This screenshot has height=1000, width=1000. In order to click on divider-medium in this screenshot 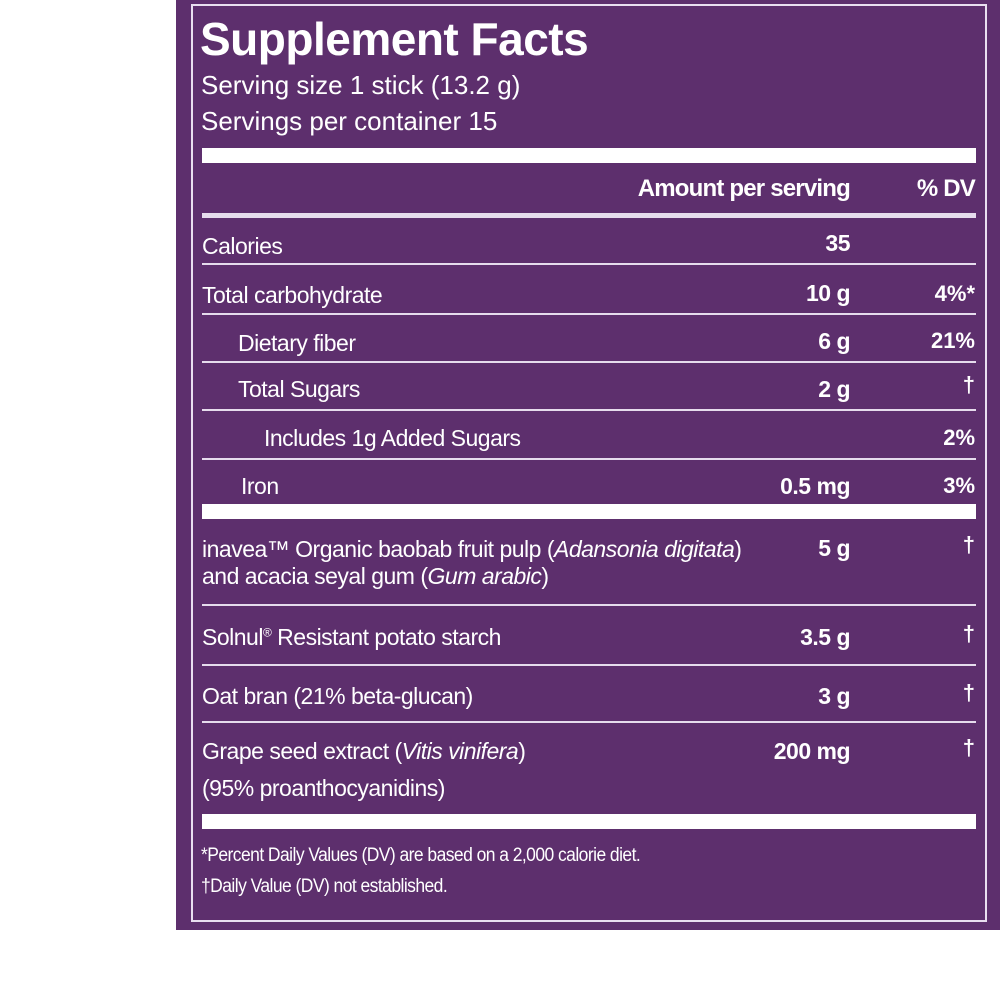, I will do `click(589, 215)`.